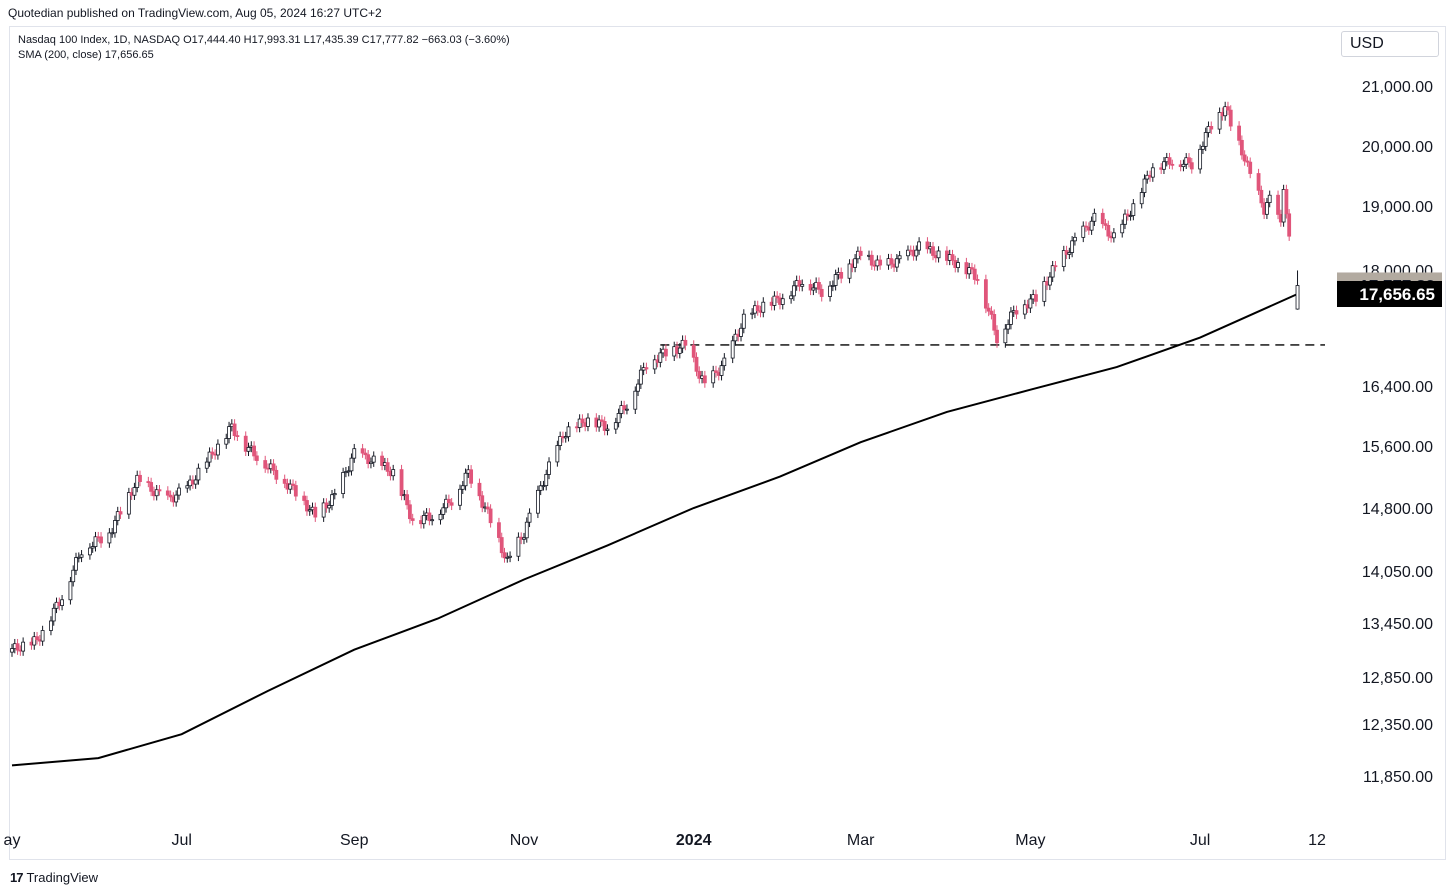 Image resolution: width=1456 pixels, height=895 pixels. What do you see at coordinates (1390, 44) in the screenshot?
I see `currency-selector: USD` at bounding box center [1390, 44].